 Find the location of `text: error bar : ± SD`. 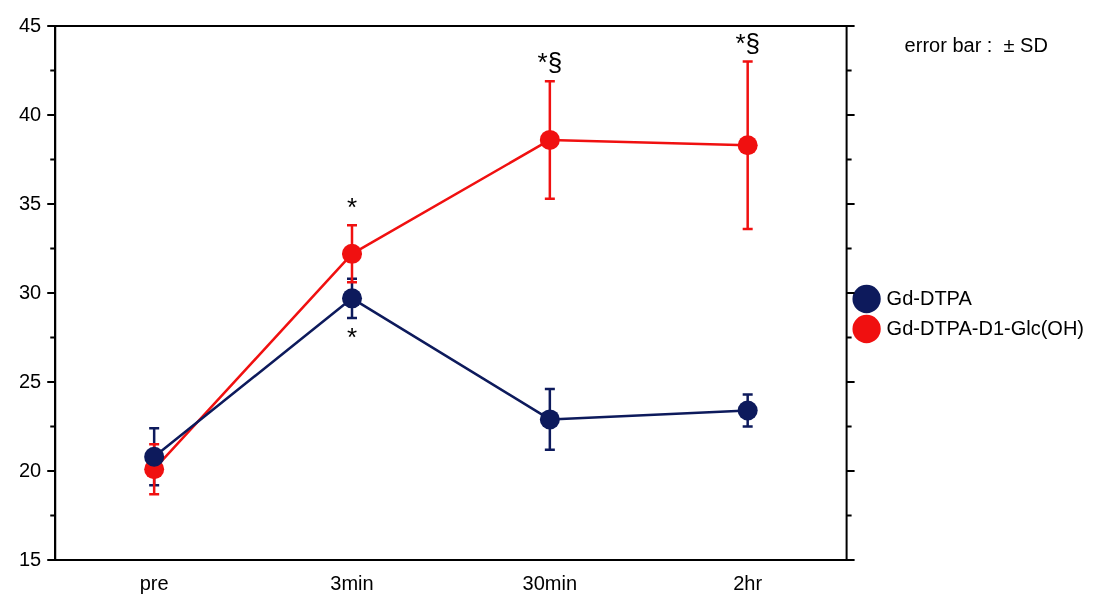

text: error bar : ± SD is located at coordinates (976, 44).